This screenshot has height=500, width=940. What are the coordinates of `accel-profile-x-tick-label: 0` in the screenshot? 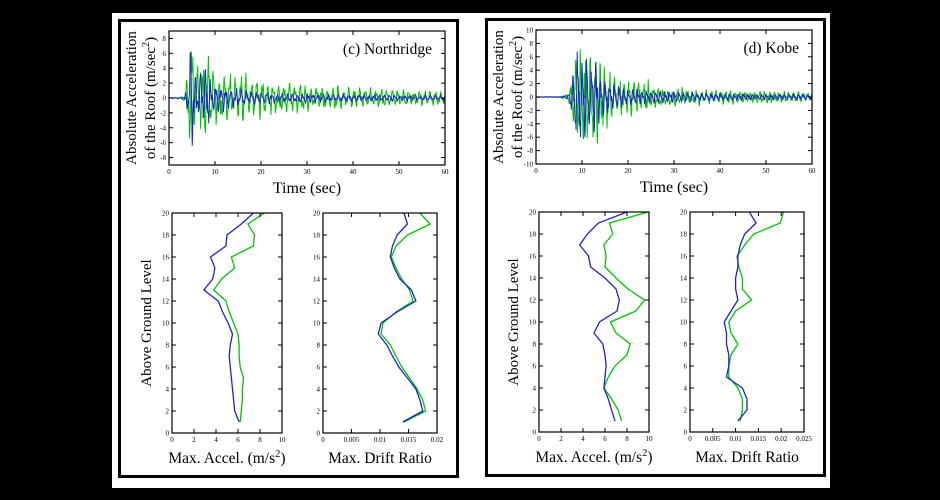 It's located at (539, 439).